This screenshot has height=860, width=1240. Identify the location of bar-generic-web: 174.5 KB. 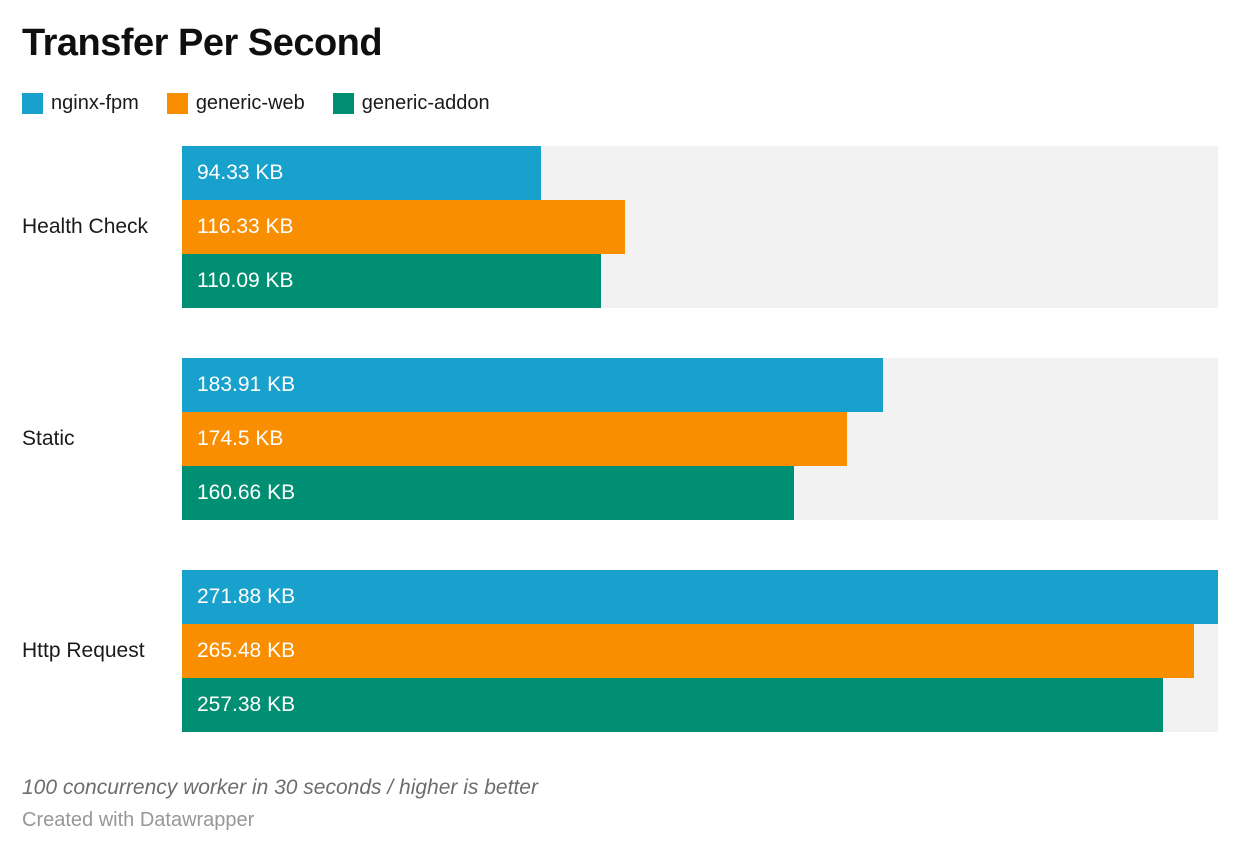
(514, 438).